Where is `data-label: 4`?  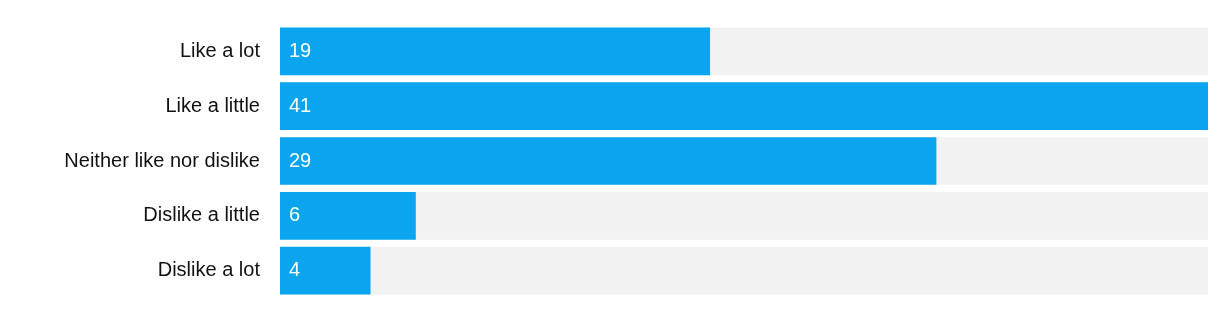 data-label: 4 is located at coordinates (295, 269).